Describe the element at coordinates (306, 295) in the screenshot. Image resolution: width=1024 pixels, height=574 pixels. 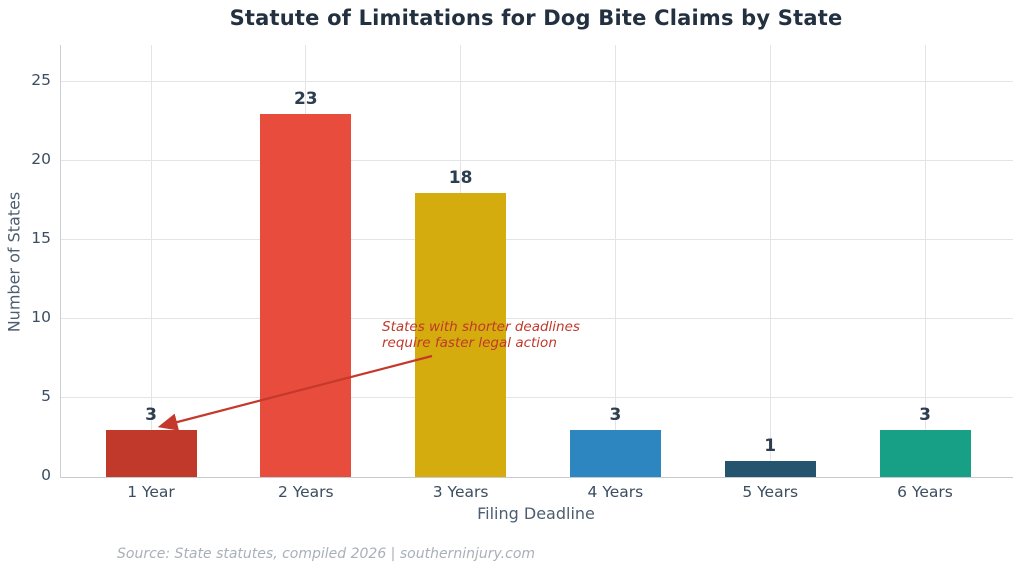
I see `bar-2-years` at that location.